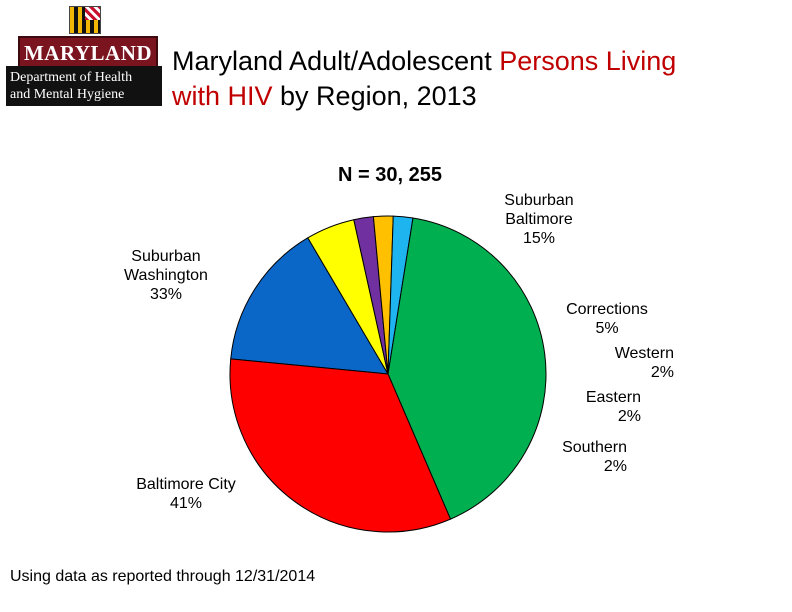  What do you see at coordinates (644, 363) in the screenshot?
I see `slice-label-western: Western 2%` at bounding box center [644, 363].